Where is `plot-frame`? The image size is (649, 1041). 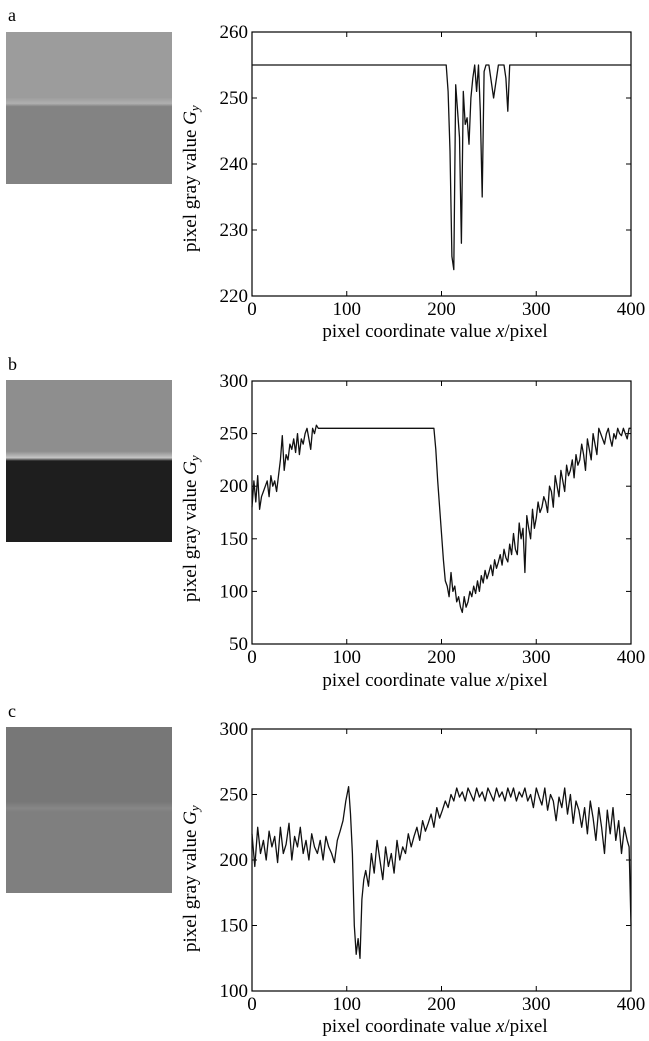 plot-frame is located at coordinates (441, 512).